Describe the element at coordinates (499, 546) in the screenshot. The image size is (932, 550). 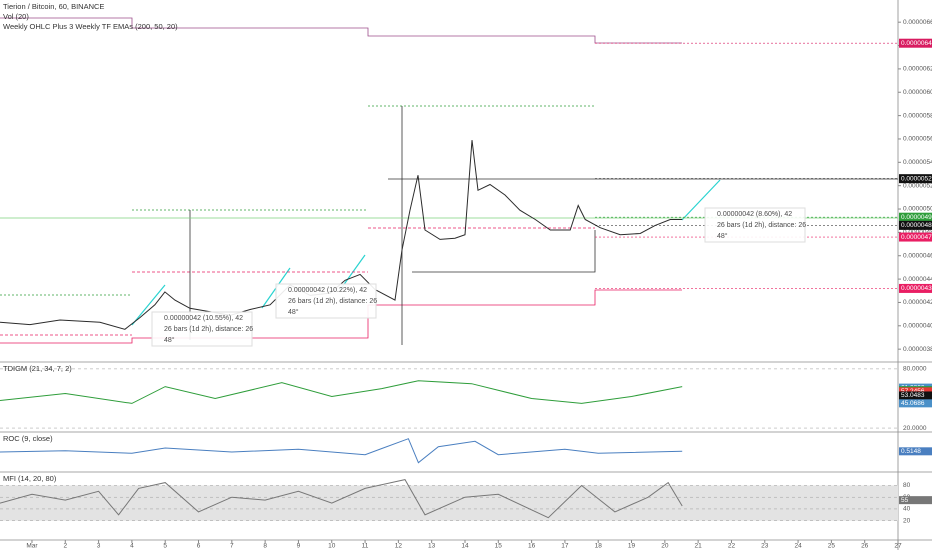
I see `x-tick-label: 15` at that location.